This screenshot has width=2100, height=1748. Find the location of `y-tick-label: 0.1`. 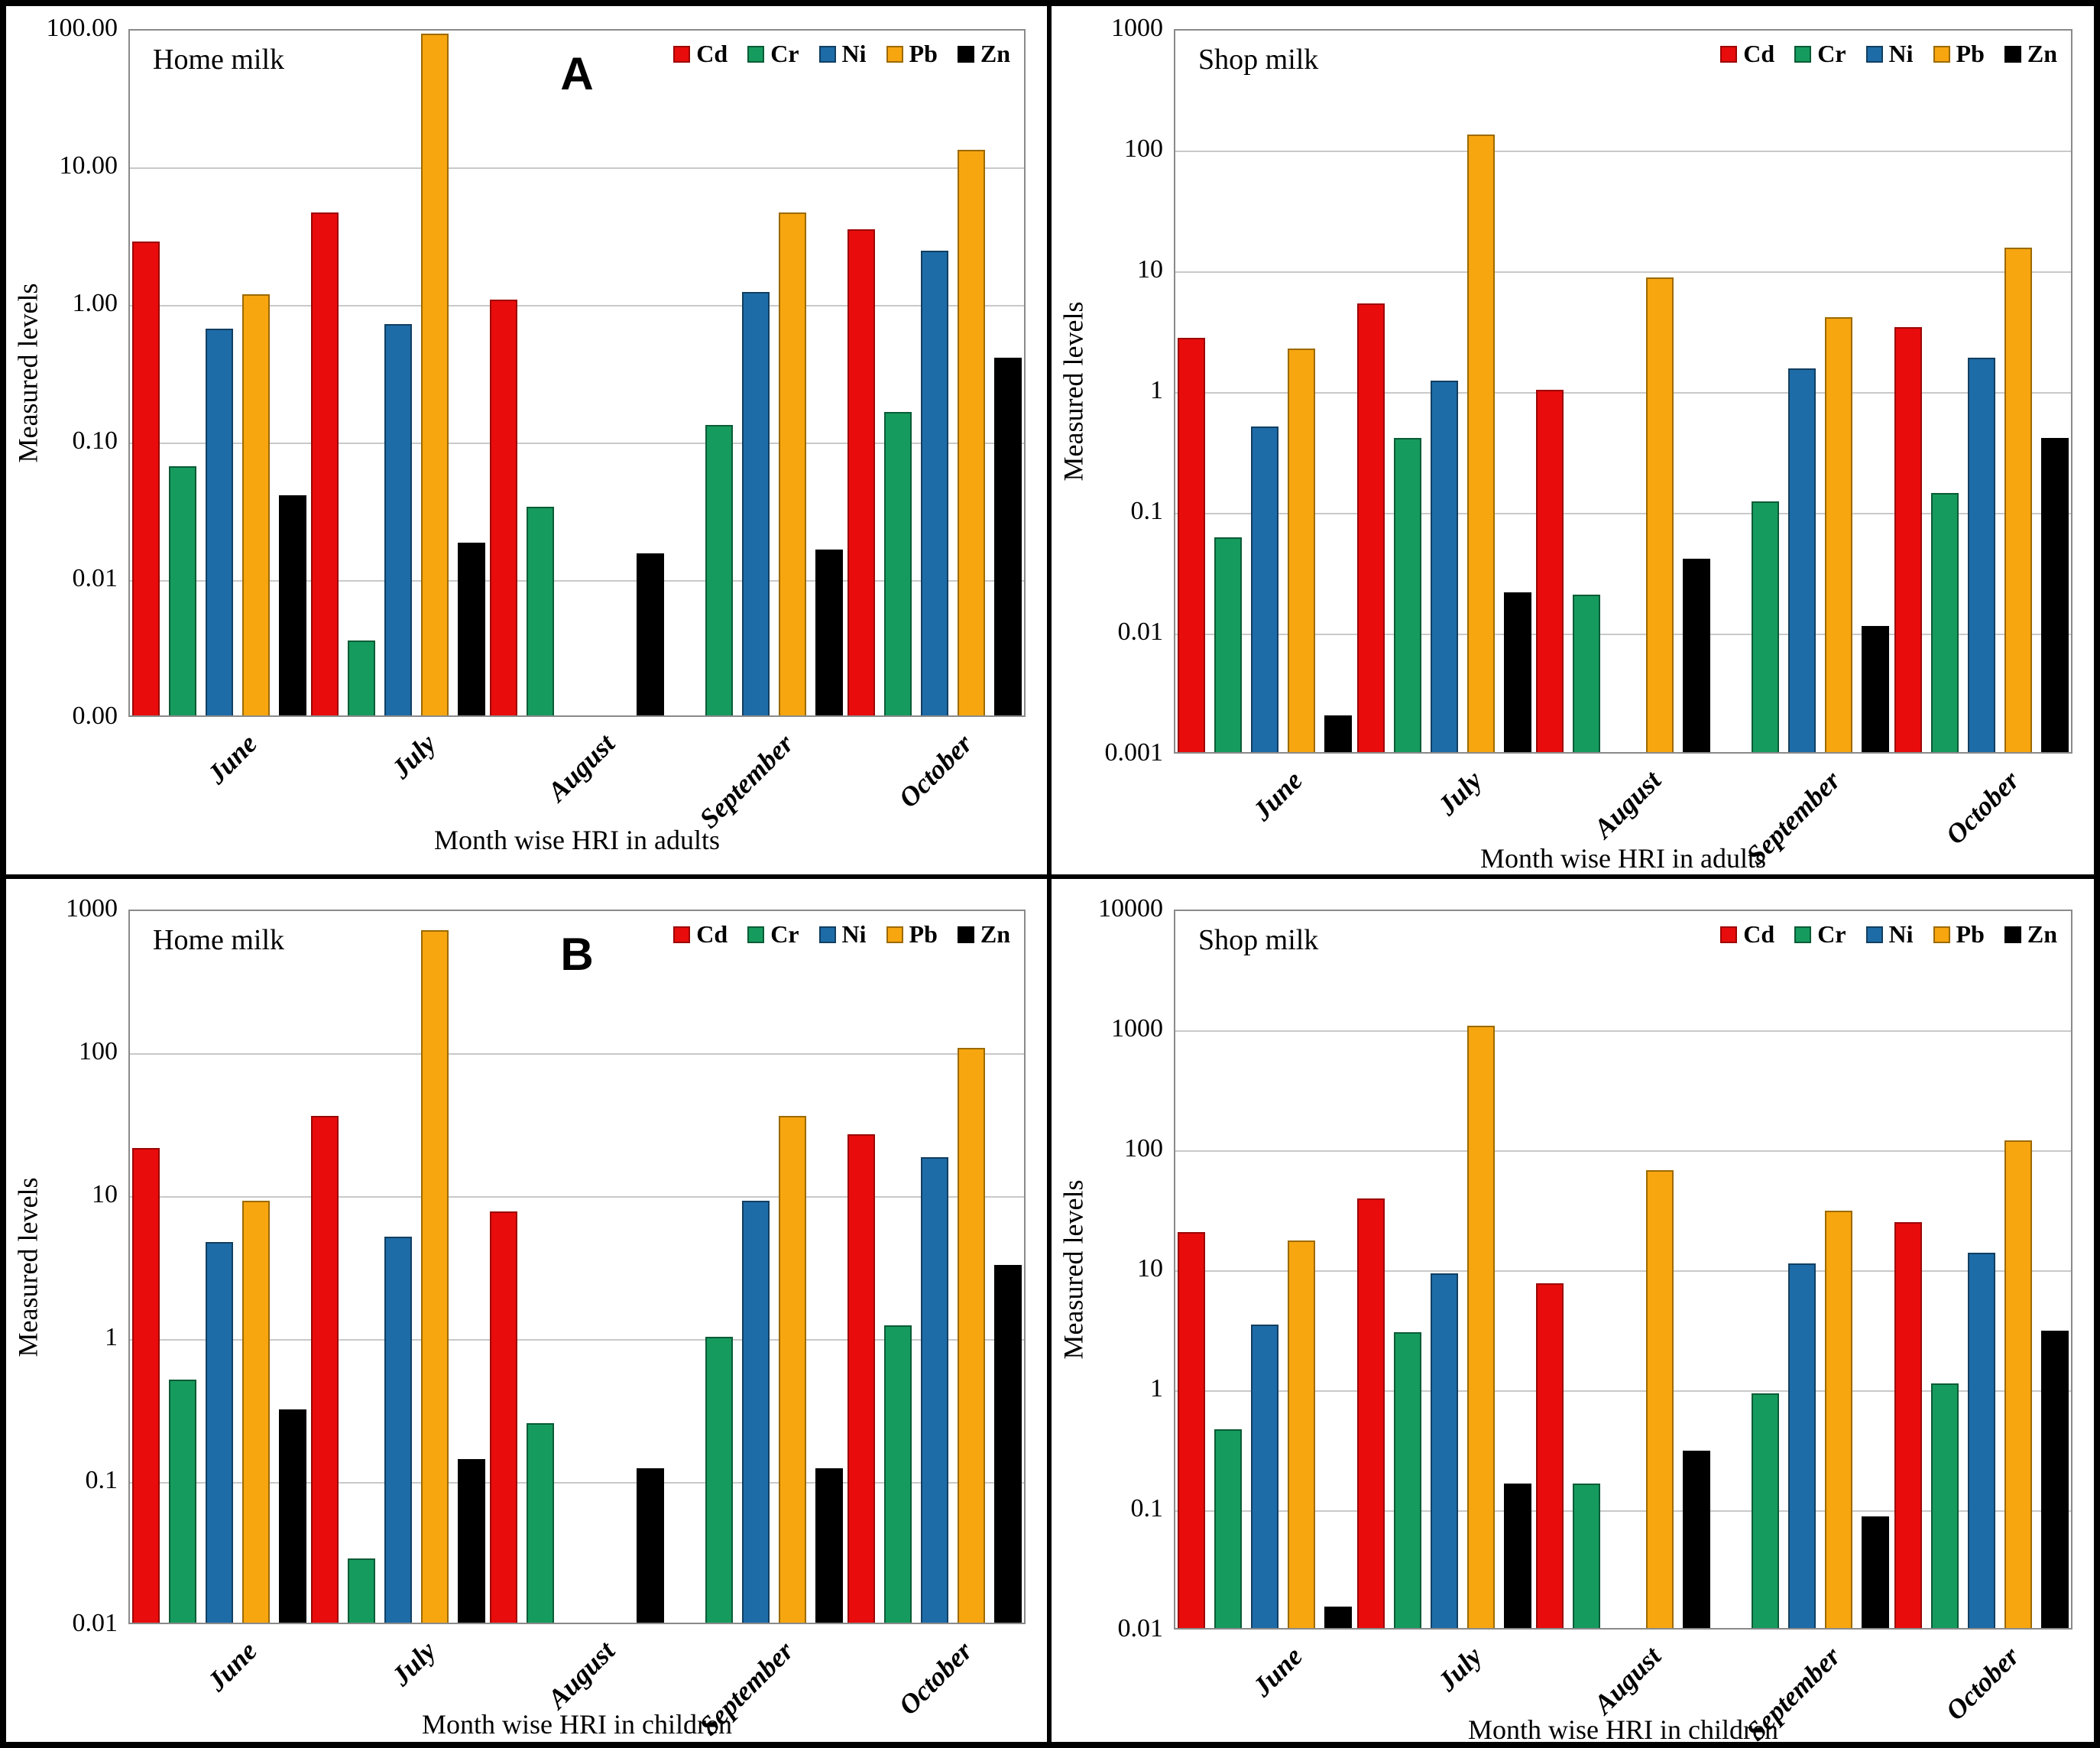

y-tick-label: 0.1 is located at coordinates (1147, 511).